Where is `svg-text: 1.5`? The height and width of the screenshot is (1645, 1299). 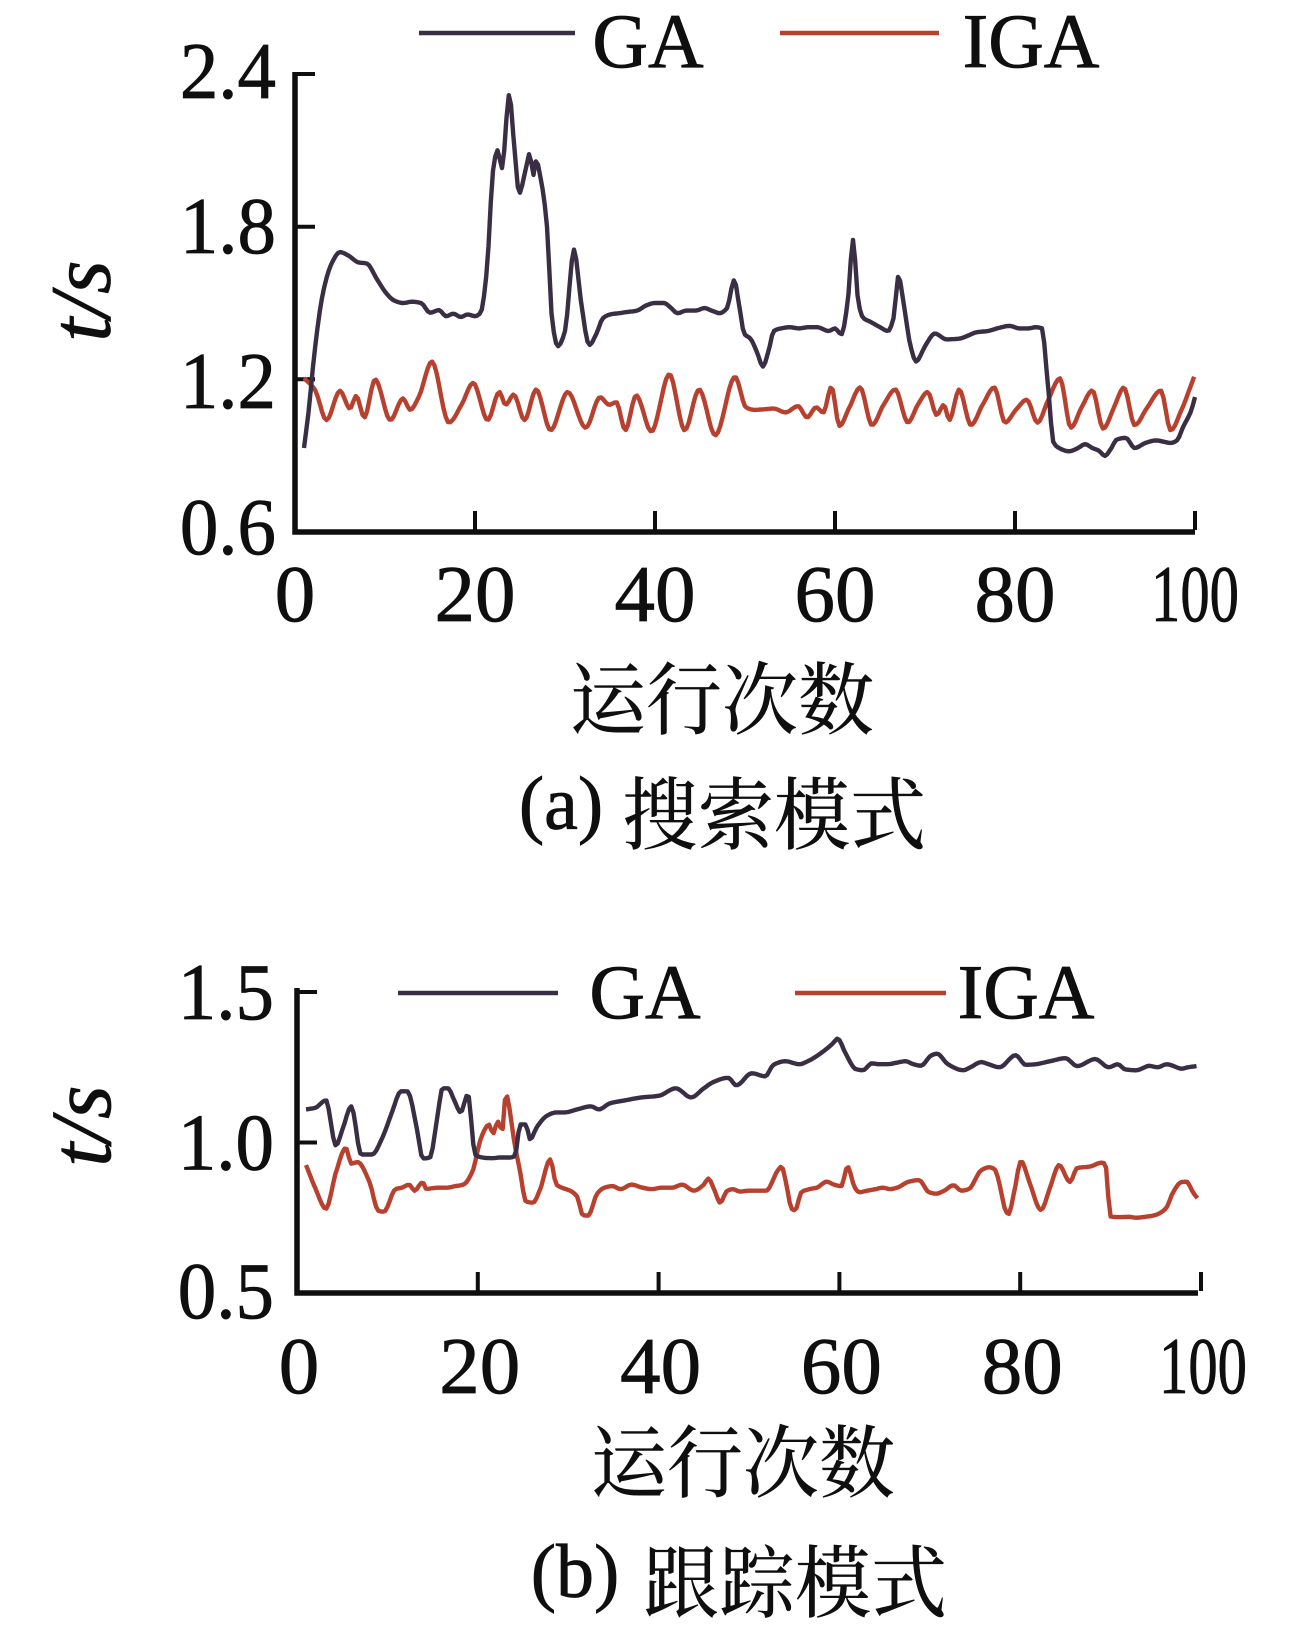
svg-text: 1.5 is located at coordinates (226, 992).